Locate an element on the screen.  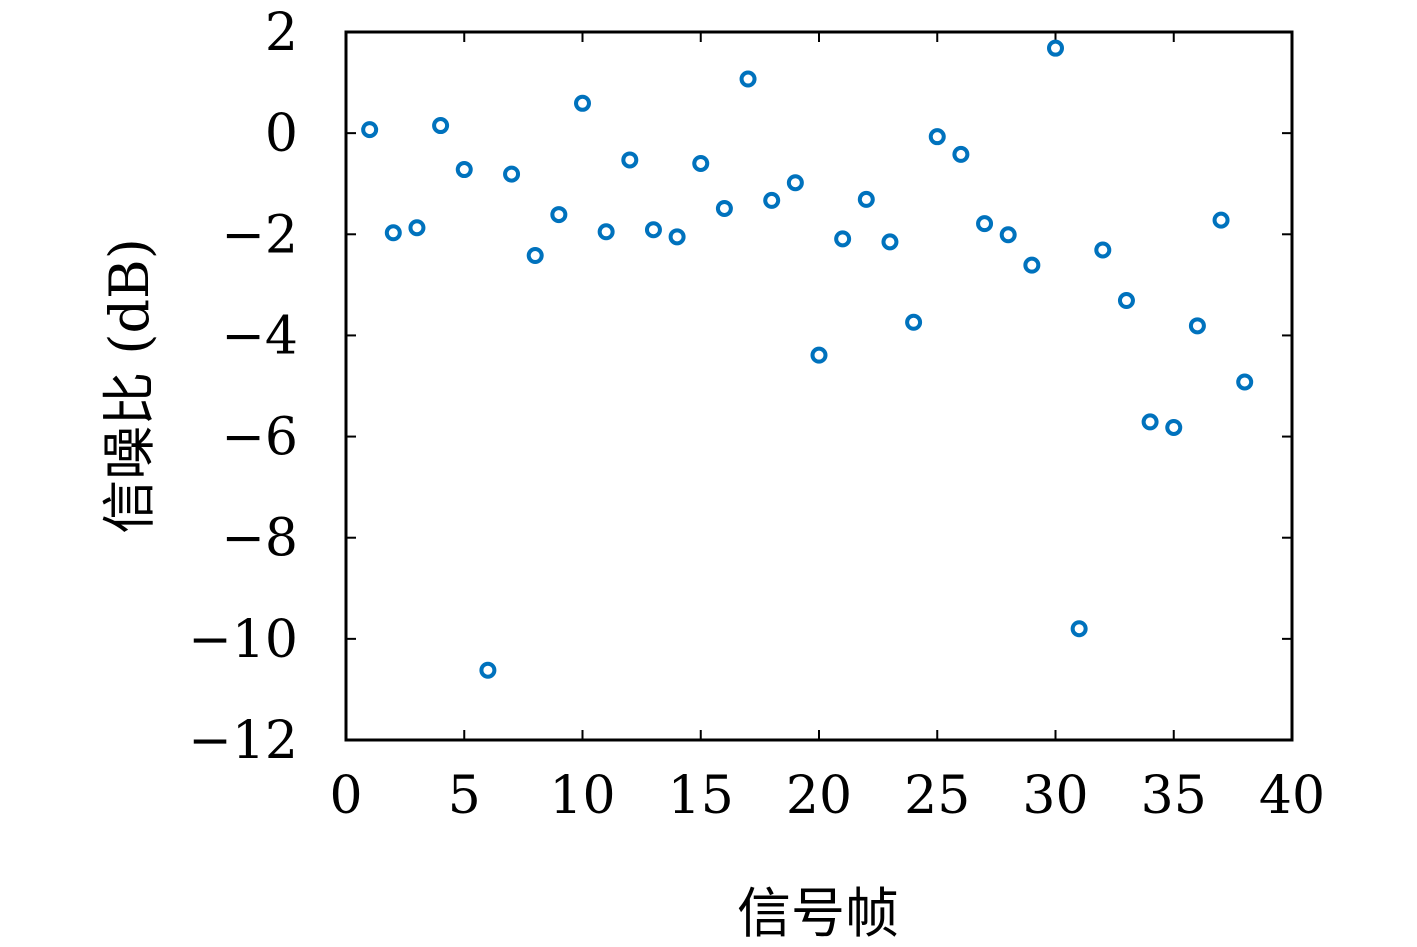
x-tick-label: 35 is located at coordinates (1174, 796).